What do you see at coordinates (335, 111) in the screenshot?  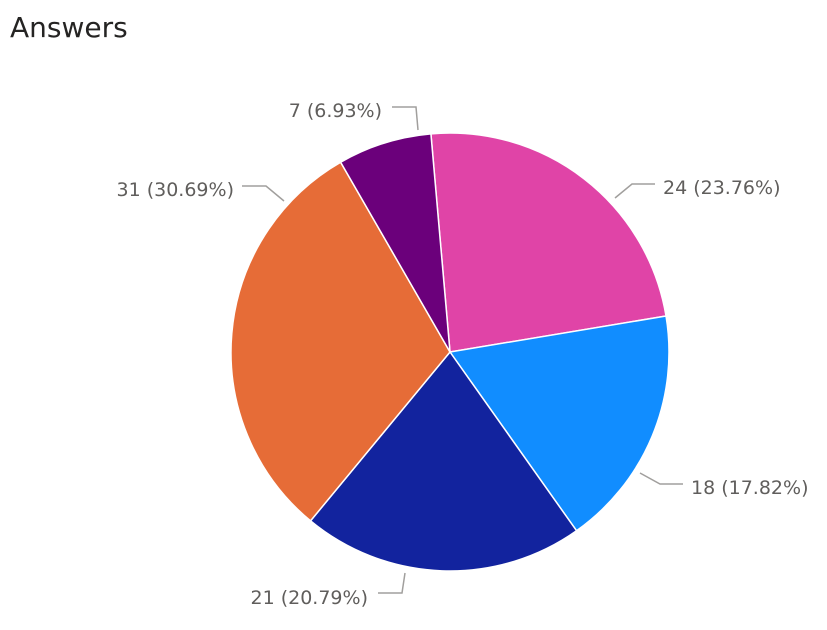 I see `slice-data-label: 7 (6.93%)` at bounding box center [335, 111].